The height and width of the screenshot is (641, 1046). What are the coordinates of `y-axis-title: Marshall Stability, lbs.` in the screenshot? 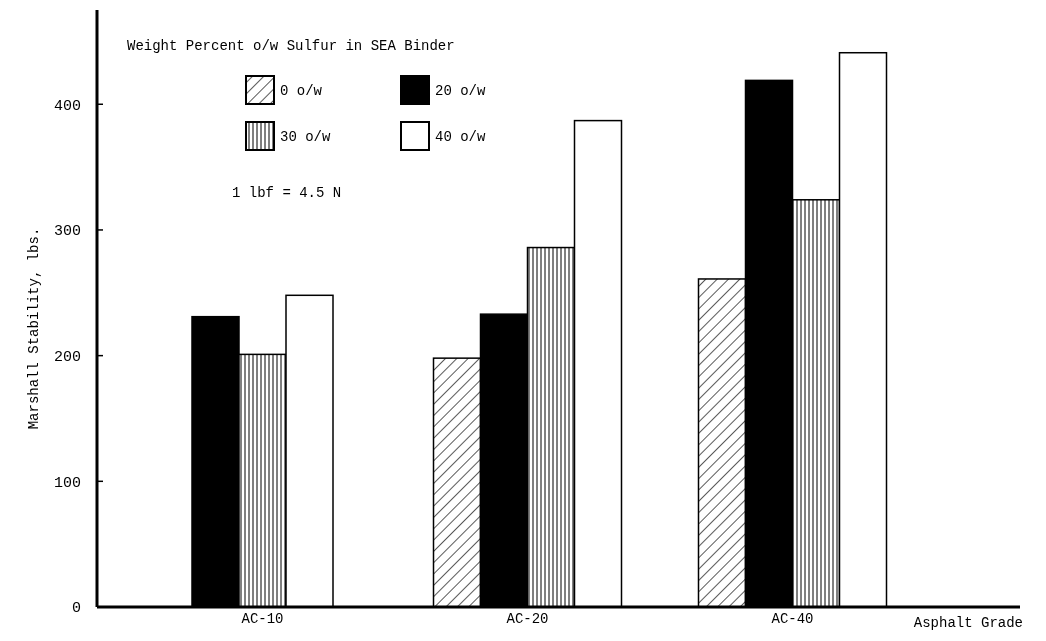 It's located at (34, 328).